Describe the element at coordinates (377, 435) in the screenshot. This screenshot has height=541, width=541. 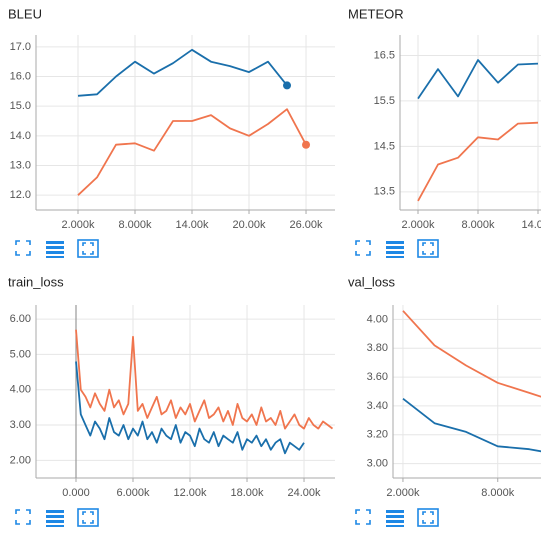
I see `y-tick-label: 3.20` at that location.